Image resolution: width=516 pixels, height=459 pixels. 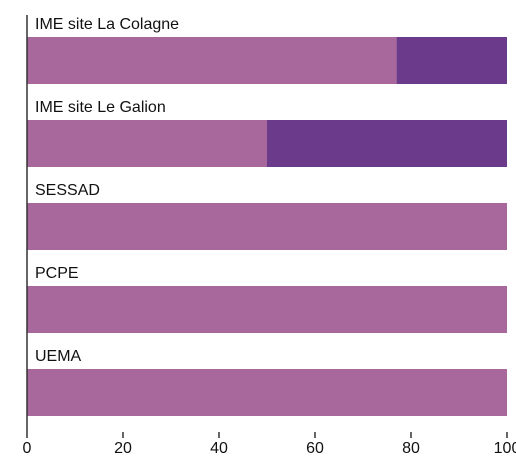 What do you see at coordinates (411, 448) in the screenshot?
I see `x-tick-label: 80` at bounding box center [411, 448].